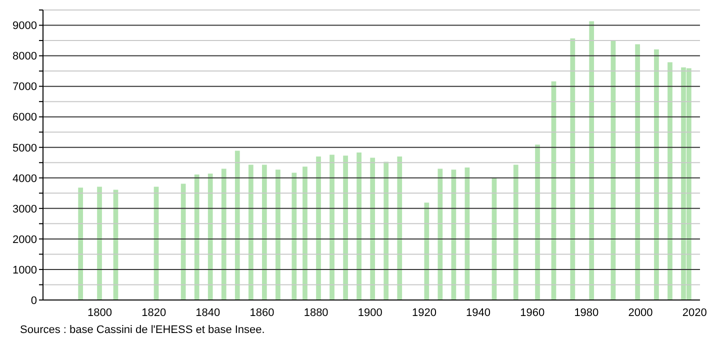 The height and width of the screenshot is (340, 710). What do you see at coordinates (640, 312) in the screenshot?
I see `x-tick-label: 2000` at bounding box center [640, 312].